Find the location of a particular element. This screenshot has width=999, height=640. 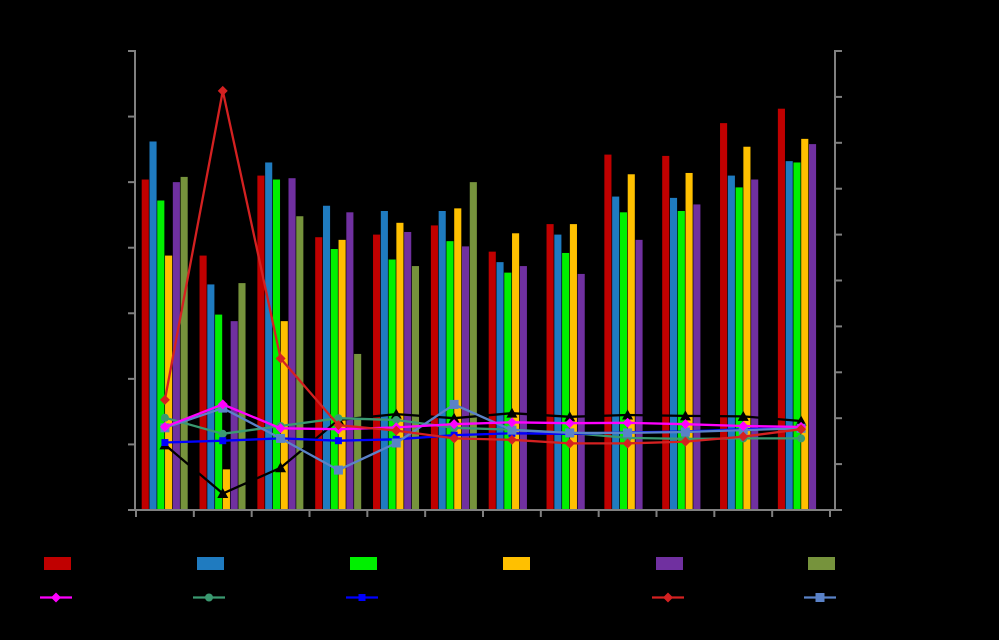

line-black is located at coordinates (483, 452).